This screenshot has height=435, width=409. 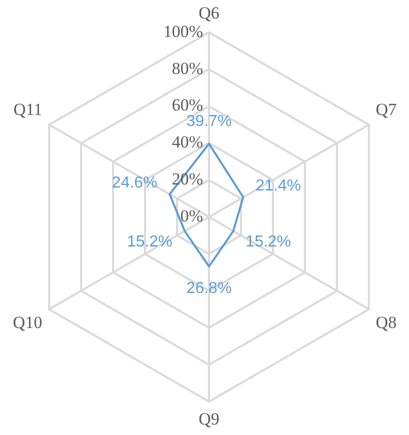 What do you see at coordinates (209, 121) in the screenshot?
I see `data-label: 39.7%` at bounding box center [209, 121].